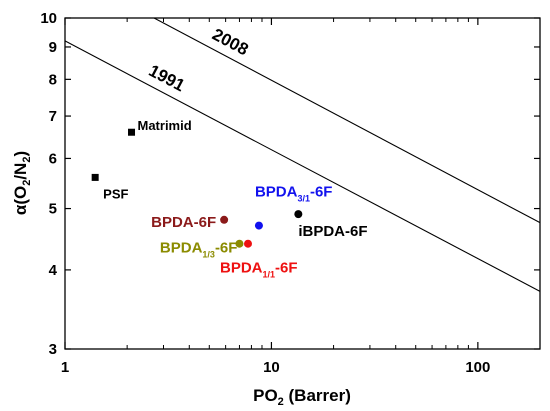 Image resolution: width=550 pixels, height=411 pixels. What do you see at coordinates (199, 250) in the screenshot?
I see `point-label: BPDA1/3-6F` at bounding box center [199, 250].